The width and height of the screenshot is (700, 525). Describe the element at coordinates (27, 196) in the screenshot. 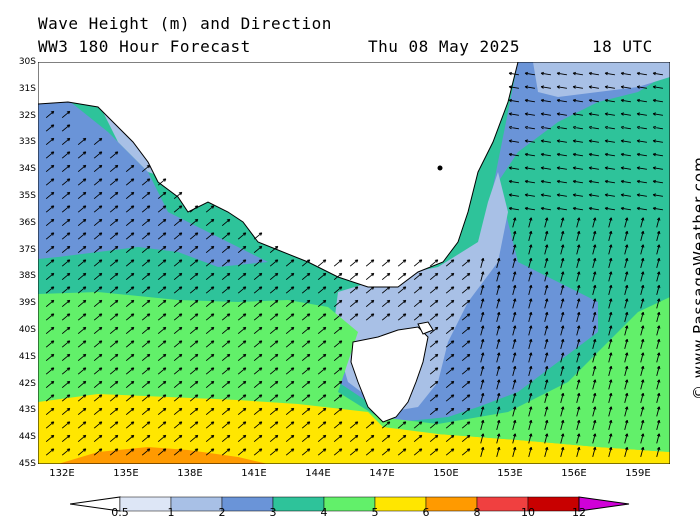

I see `latitude-label: 35S` at that location.